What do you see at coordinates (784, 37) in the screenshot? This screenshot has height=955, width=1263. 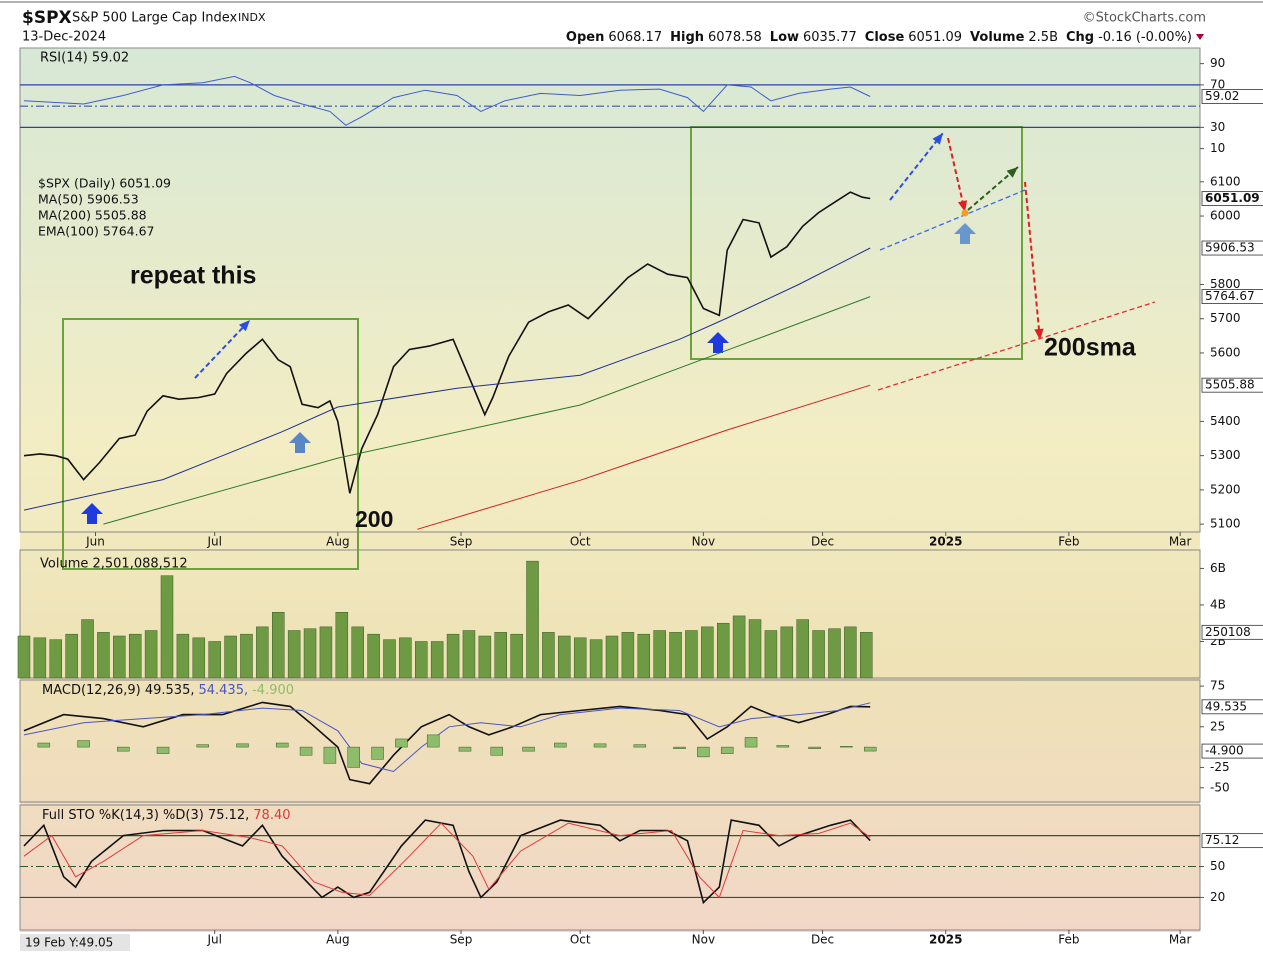 I see `quote-label: Low` at bounding box center [784, 37].